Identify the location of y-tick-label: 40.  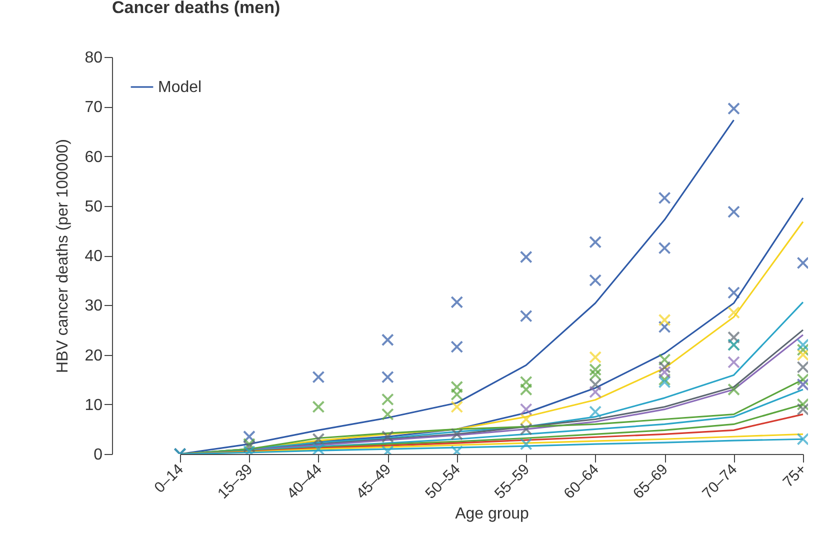
(93, 256).